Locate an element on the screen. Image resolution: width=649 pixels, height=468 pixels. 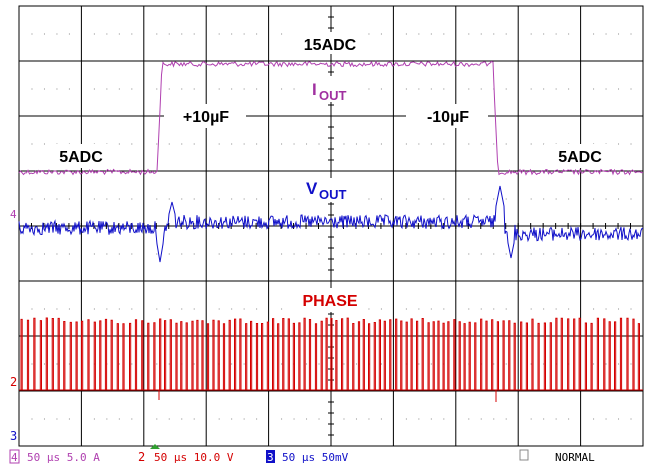
step-down-label: -10µF is located at coordinates (448, 117).